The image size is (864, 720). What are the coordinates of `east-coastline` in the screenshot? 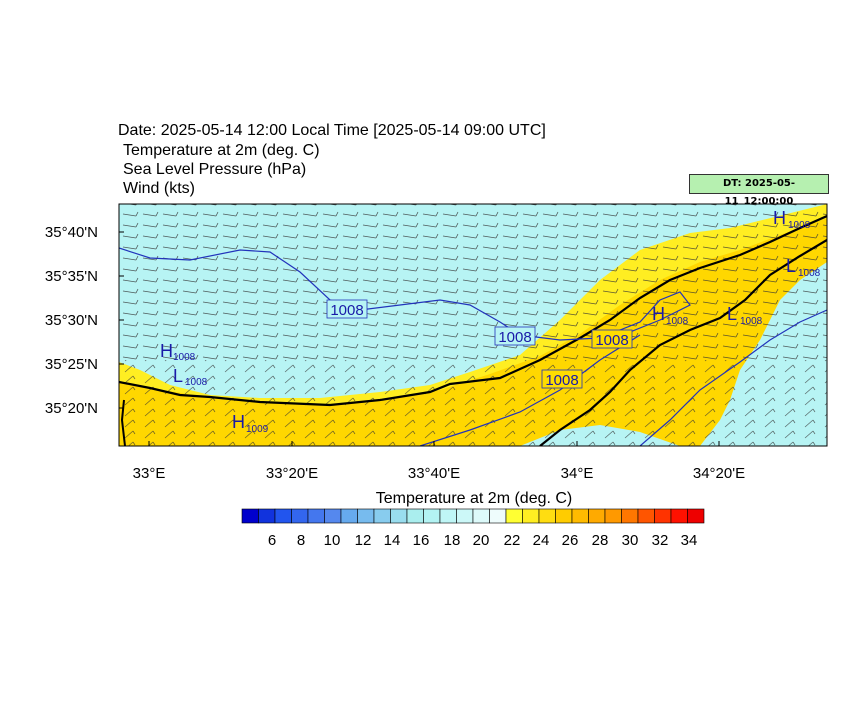 It's located at (683, 342).